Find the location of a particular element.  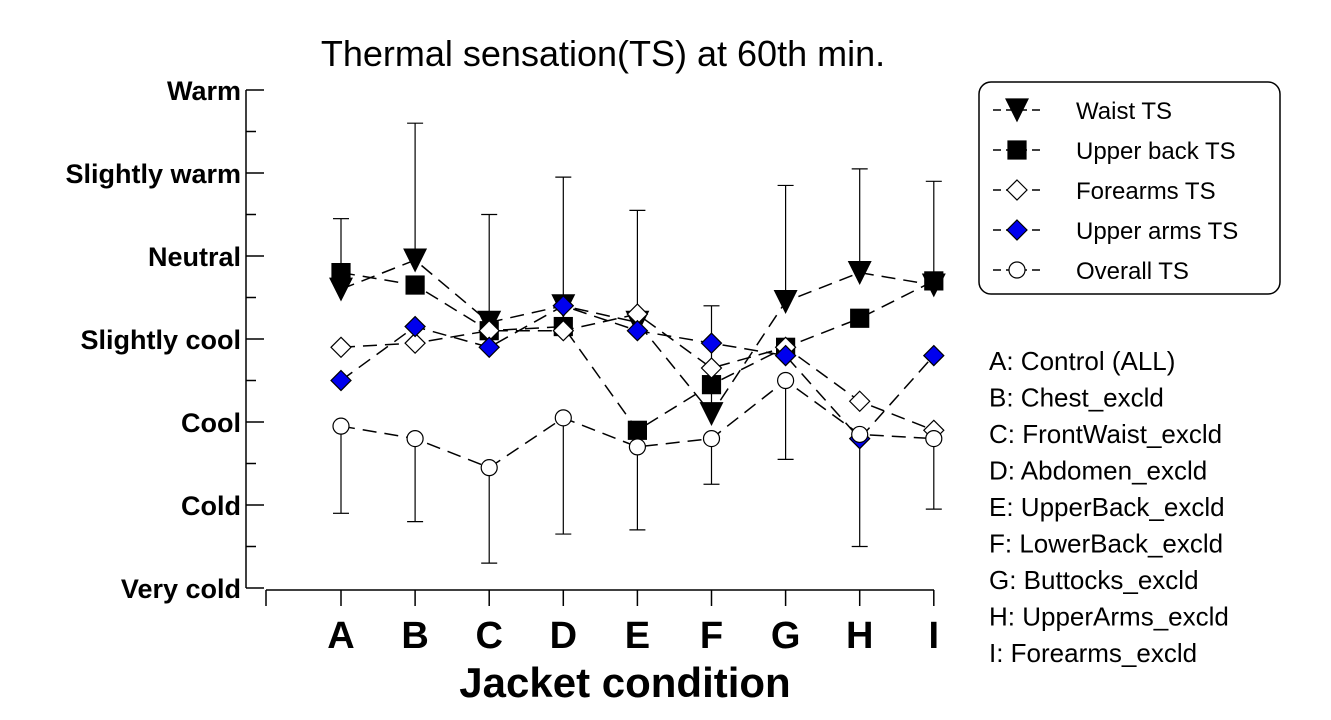

x-tick-label: D is located at coordinates (563, 636).